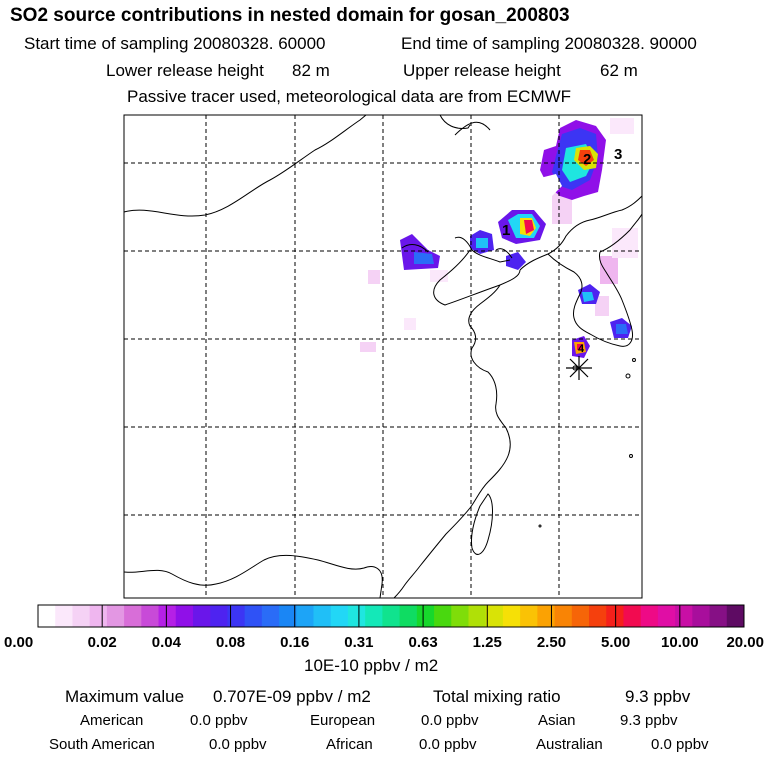 The width and height of the screenshot is (768, 768). Describe the element at coordinates (619, 70) in the screenshot. I see `upper-release-value: 62 m` at that location.